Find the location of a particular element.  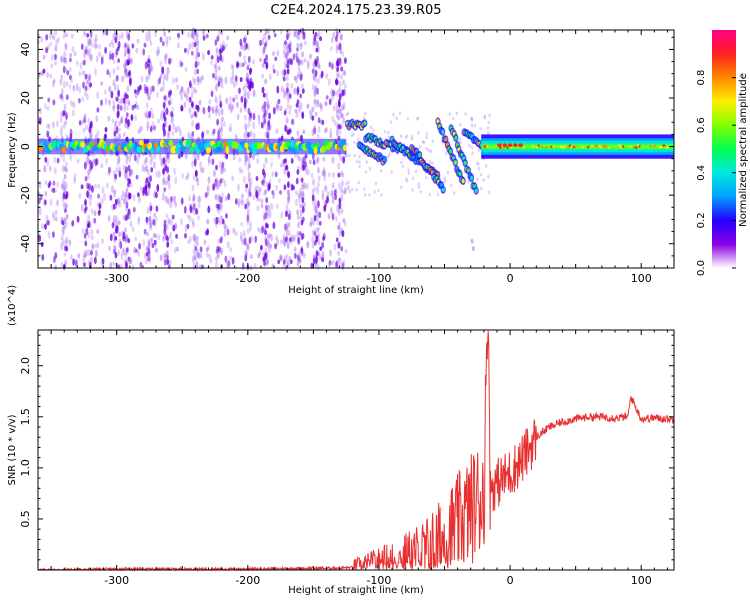

carrier-cell is located at coordinates (530, 147).